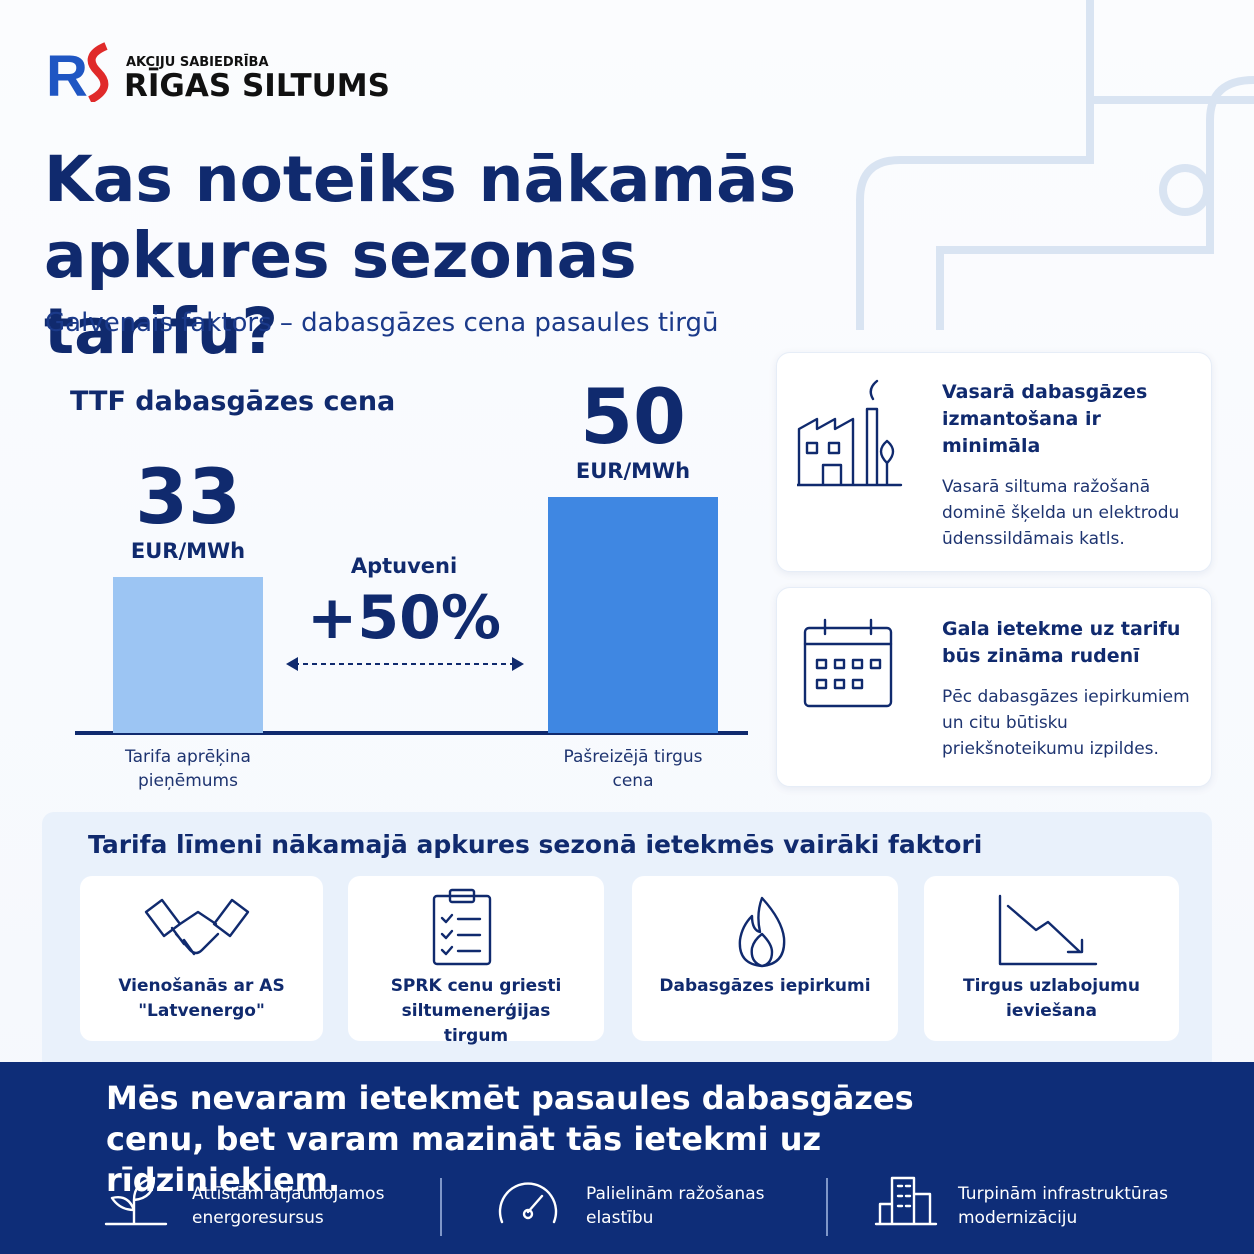 This screenshot has height=1254, width=1254. I want to click on category-label: Tarifa aprēķina pieņēmums, so click(188, 769).